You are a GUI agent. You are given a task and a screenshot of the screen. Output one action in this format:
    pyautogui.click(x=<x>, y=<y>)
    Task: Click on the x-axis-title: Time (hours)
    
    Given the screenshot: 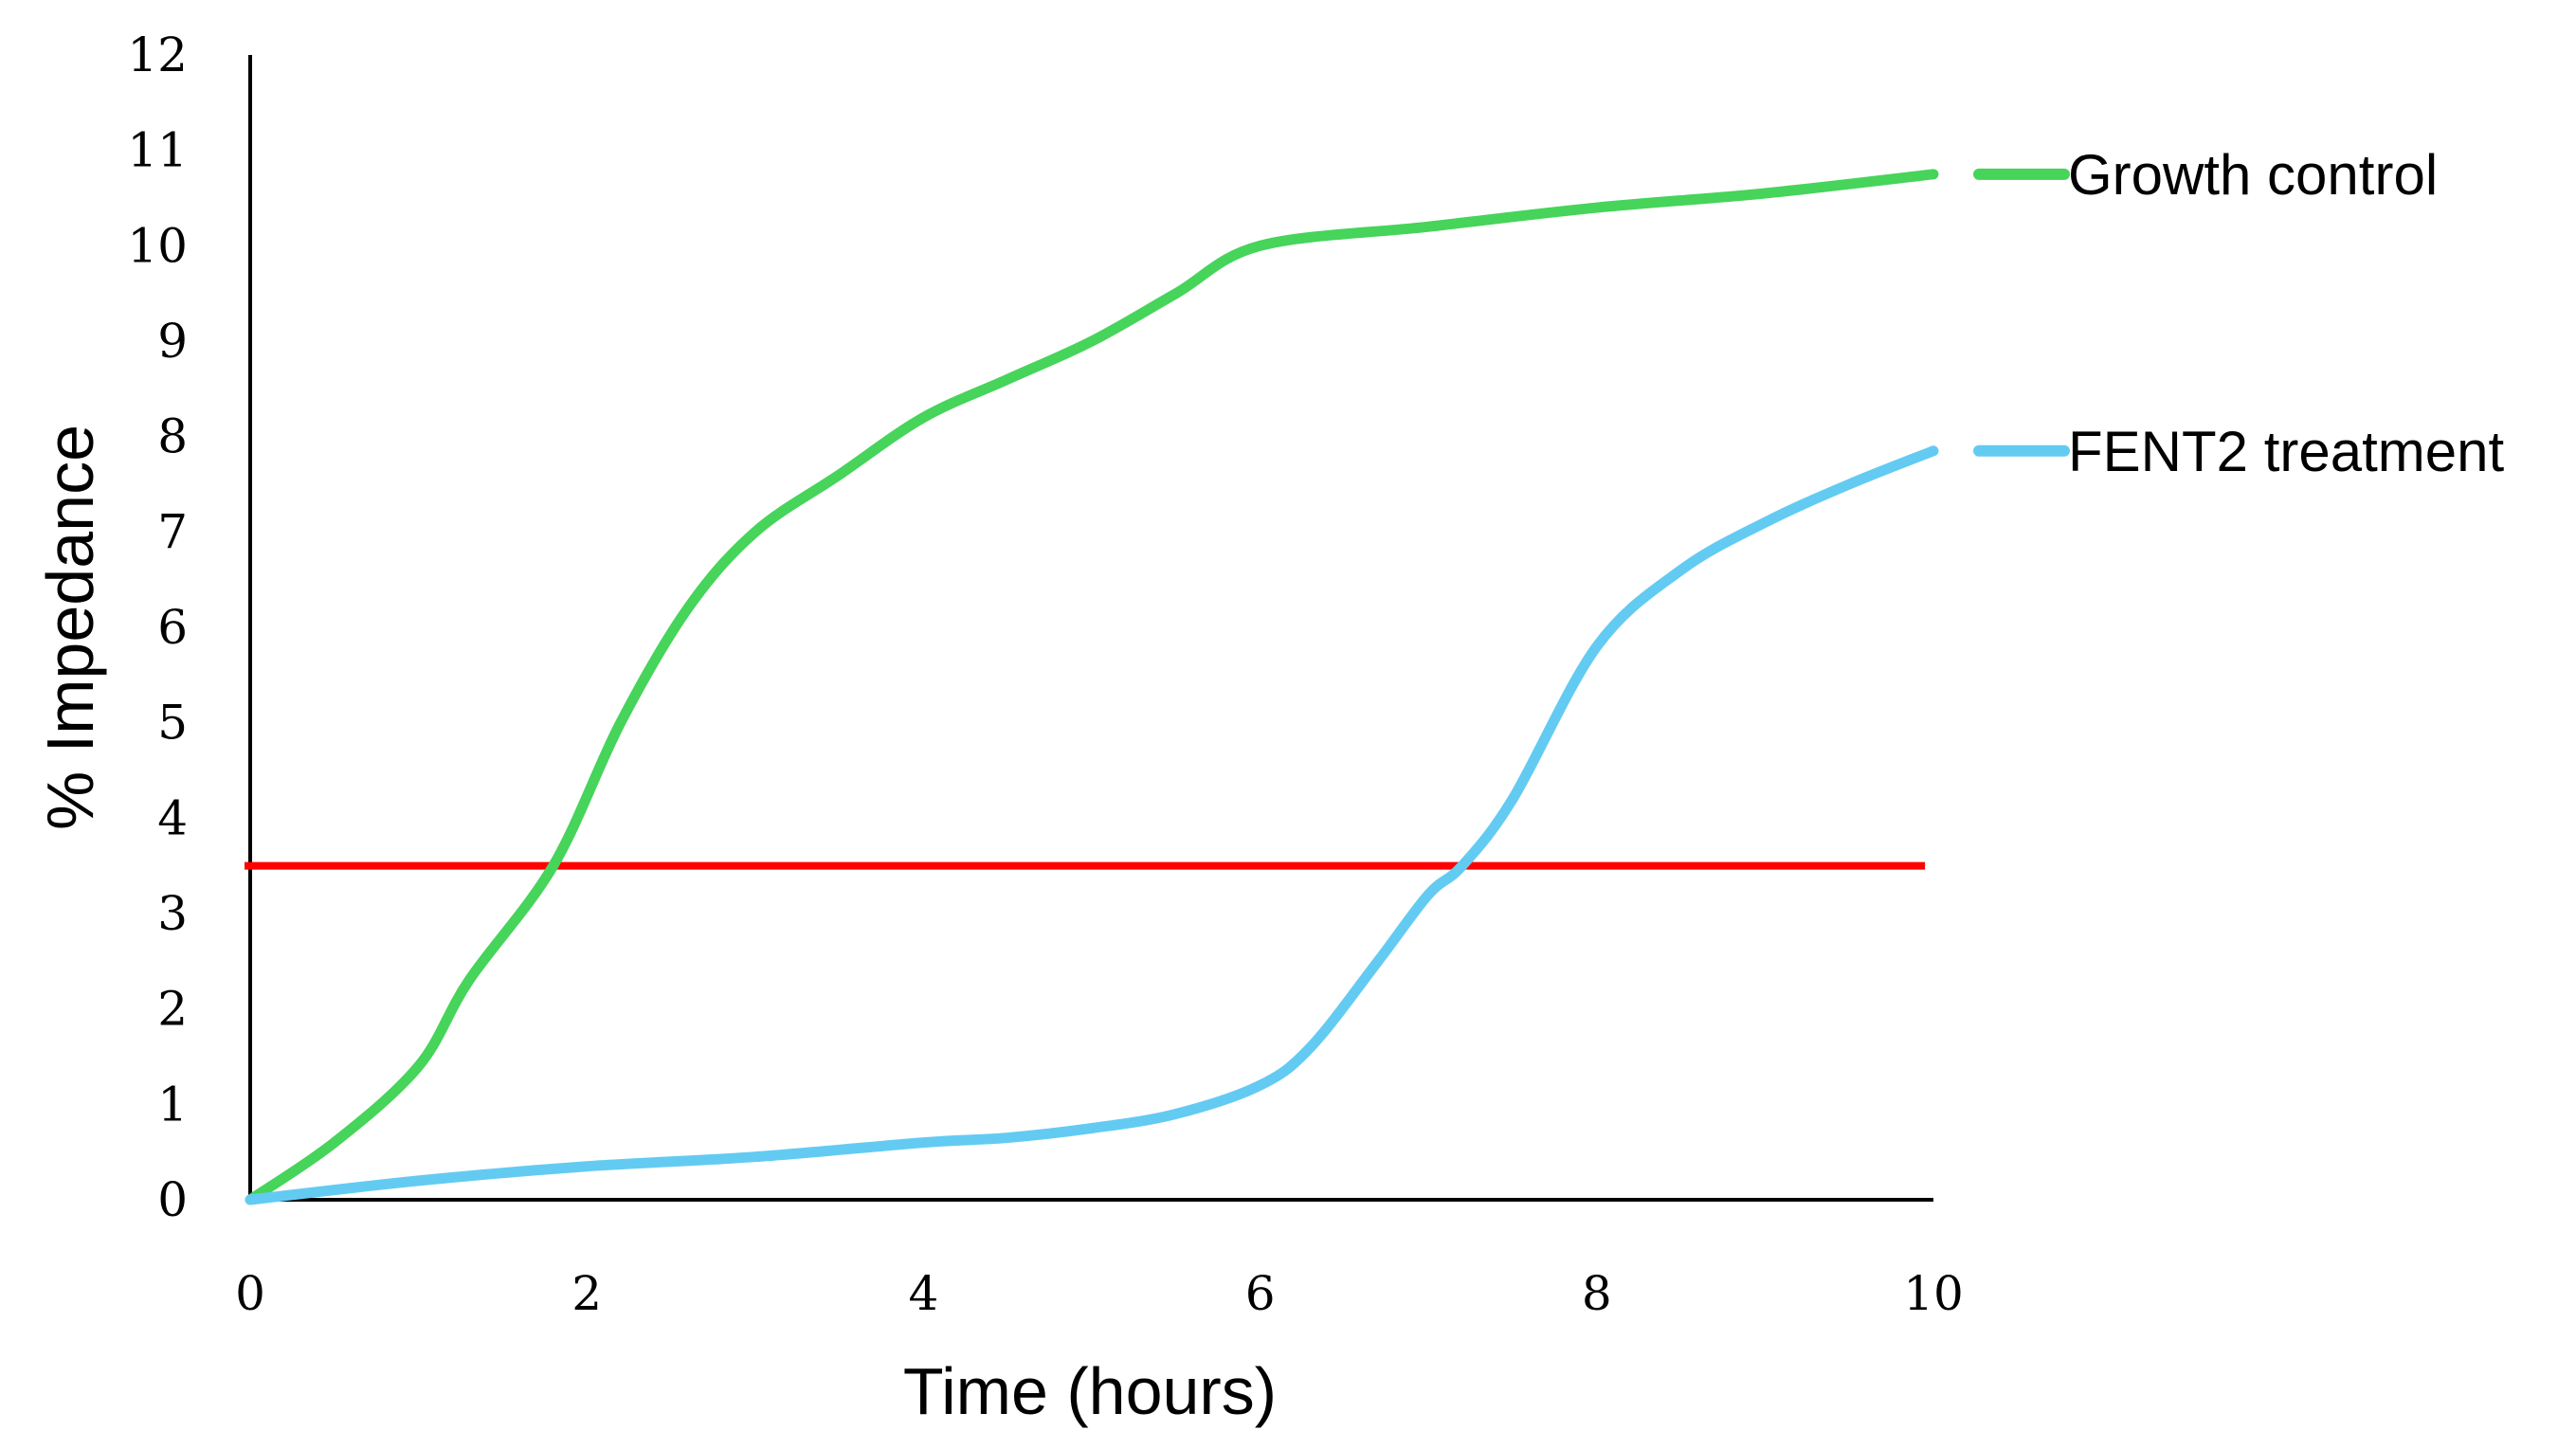 What is the action you would take?
    pyautogui.click(x=1090, y=1391)
    